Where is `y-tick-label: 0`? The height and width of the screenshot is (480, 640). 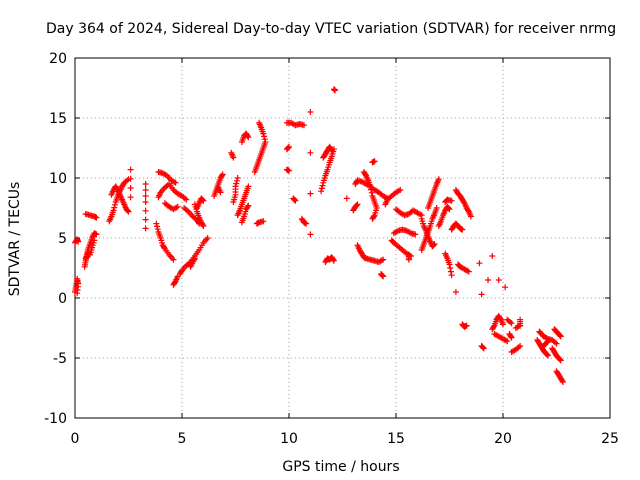
y-tick-label: 0 is located at coordinates (62, 299).